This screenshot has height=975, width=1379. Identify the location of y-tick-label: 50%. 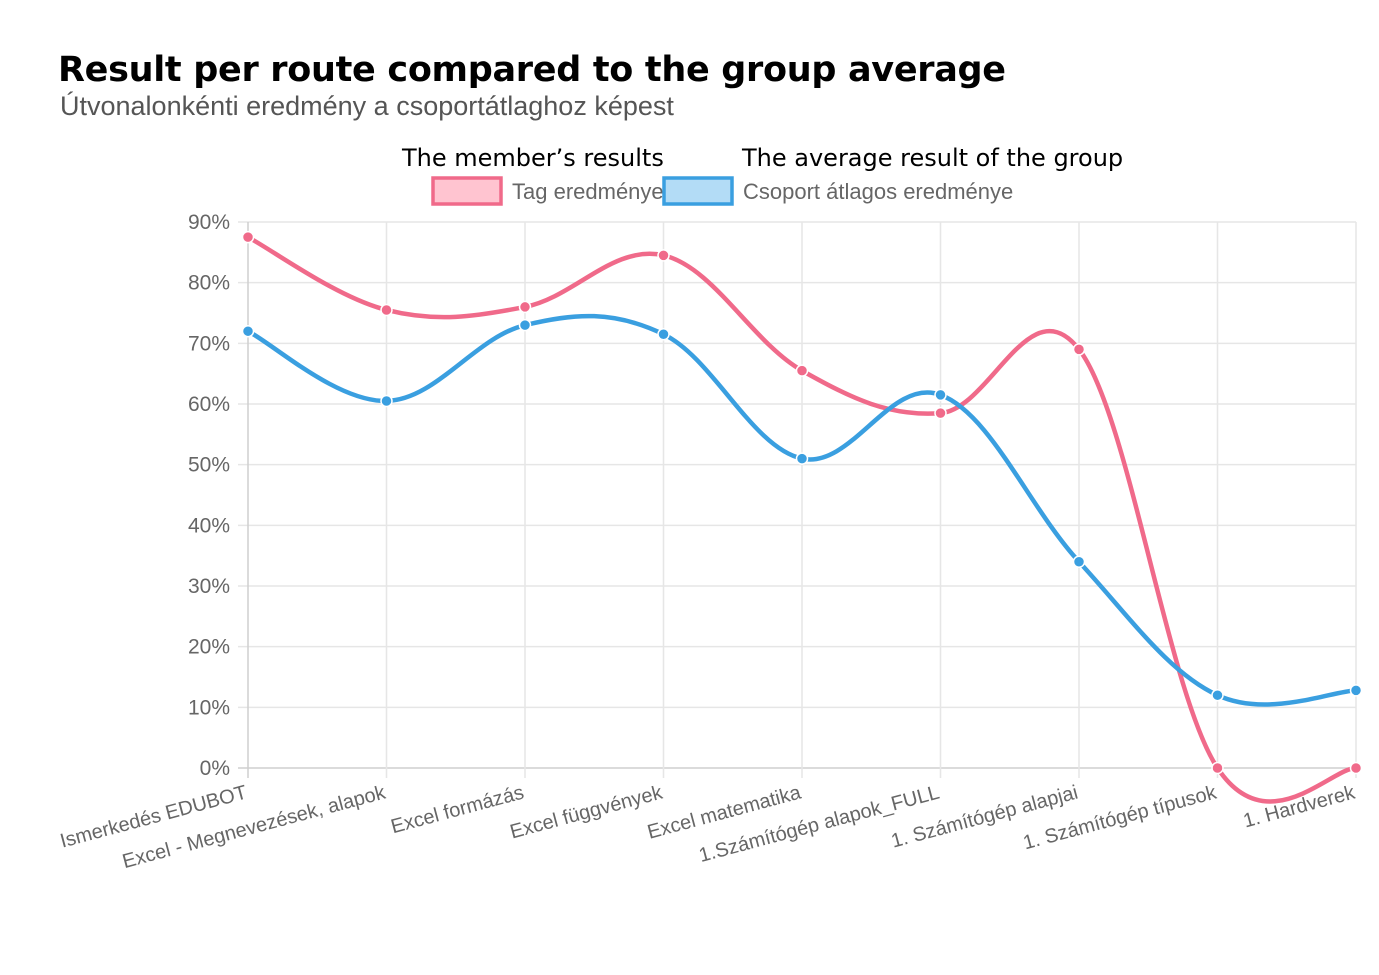
(209, 465).